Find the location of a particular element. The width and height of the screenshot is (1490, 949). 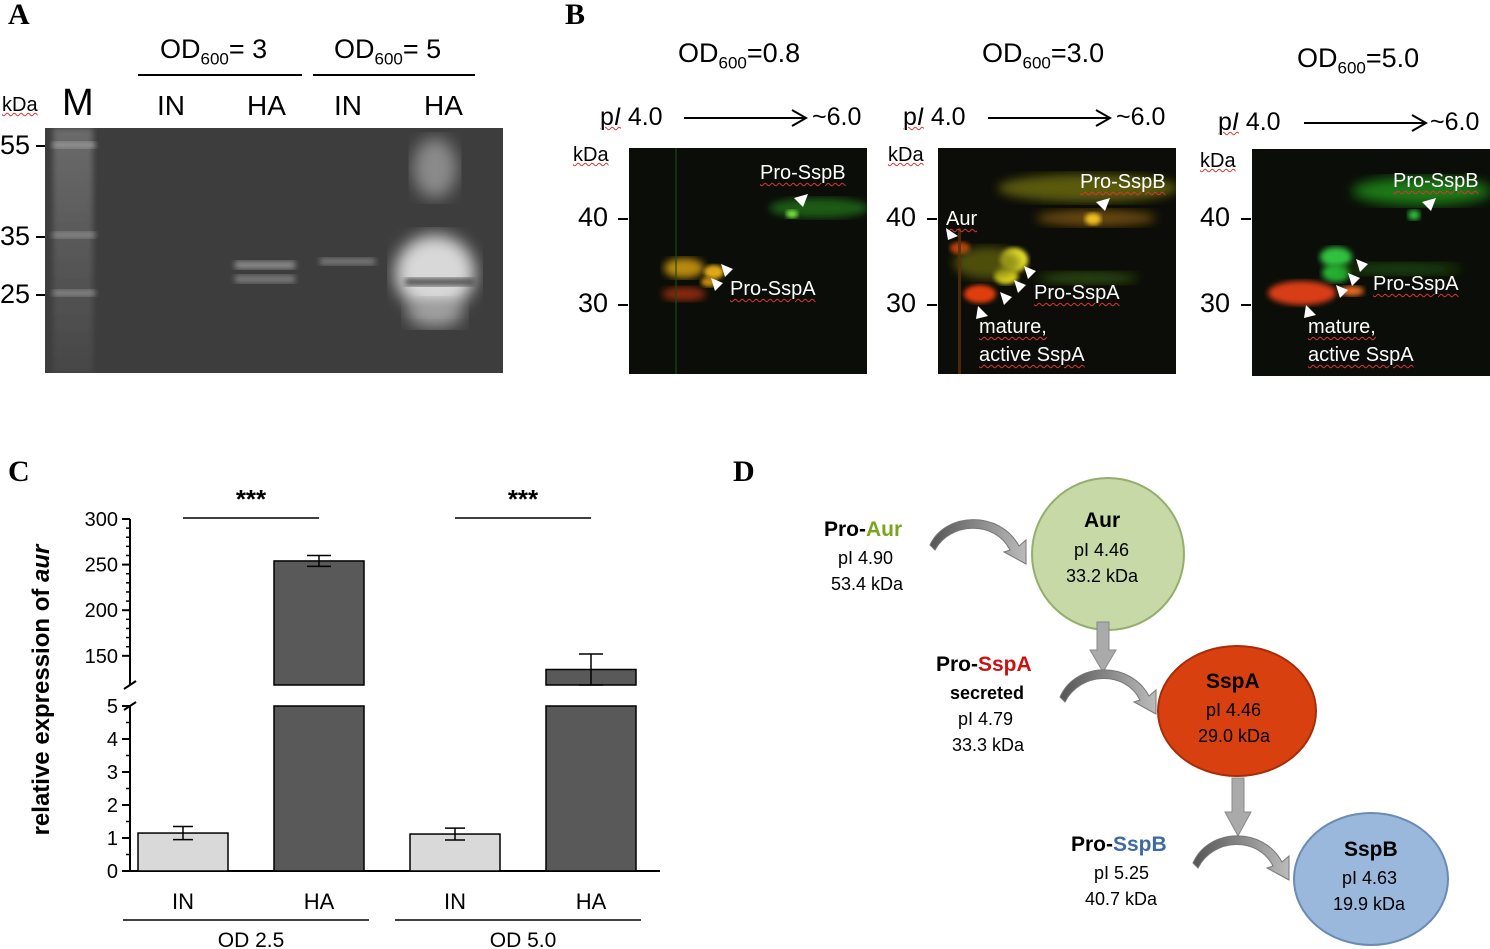

blot1-y30: 30 is located at coordinates (593, 303).